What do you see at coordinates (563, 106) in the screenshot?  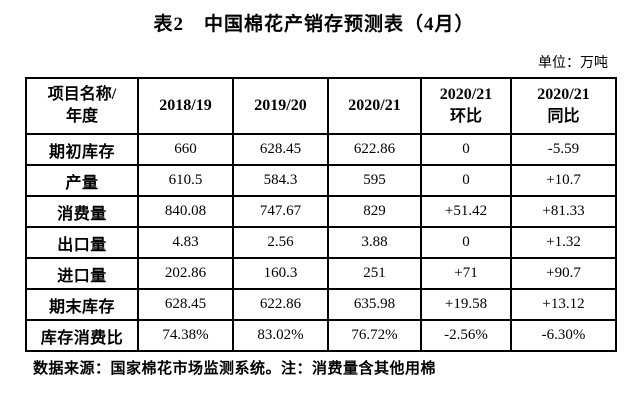 I see `header-cell-yoy: 2020/21 同比` at bounding box center [563, 106].